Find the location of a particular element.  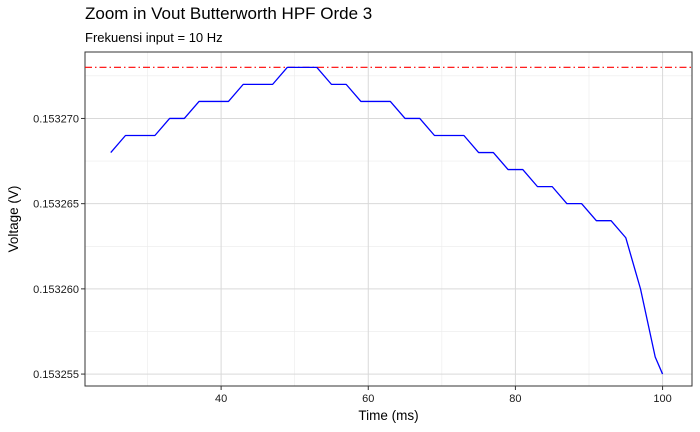

x-axis-ticks: 40 60 80 100 is located at coordinates (443, 395).